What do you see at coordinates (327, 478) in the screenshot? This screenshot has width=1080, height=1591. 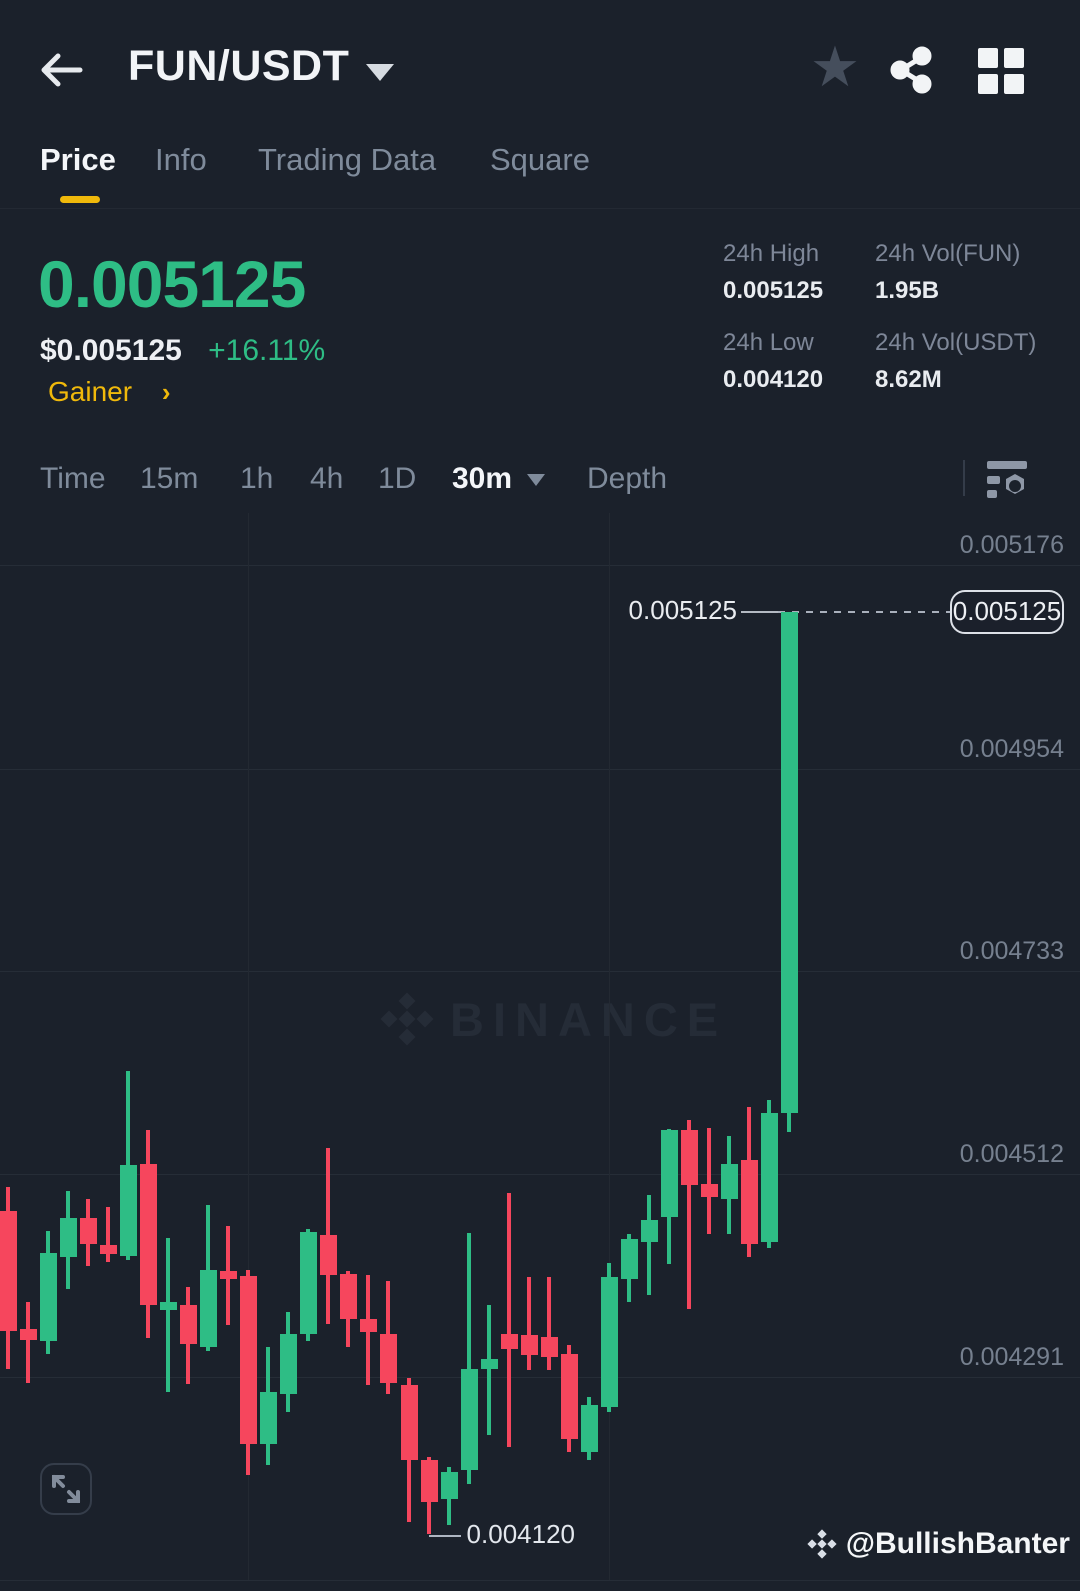 I see `tf-4h: 4h` at bounding box center [327, 478].